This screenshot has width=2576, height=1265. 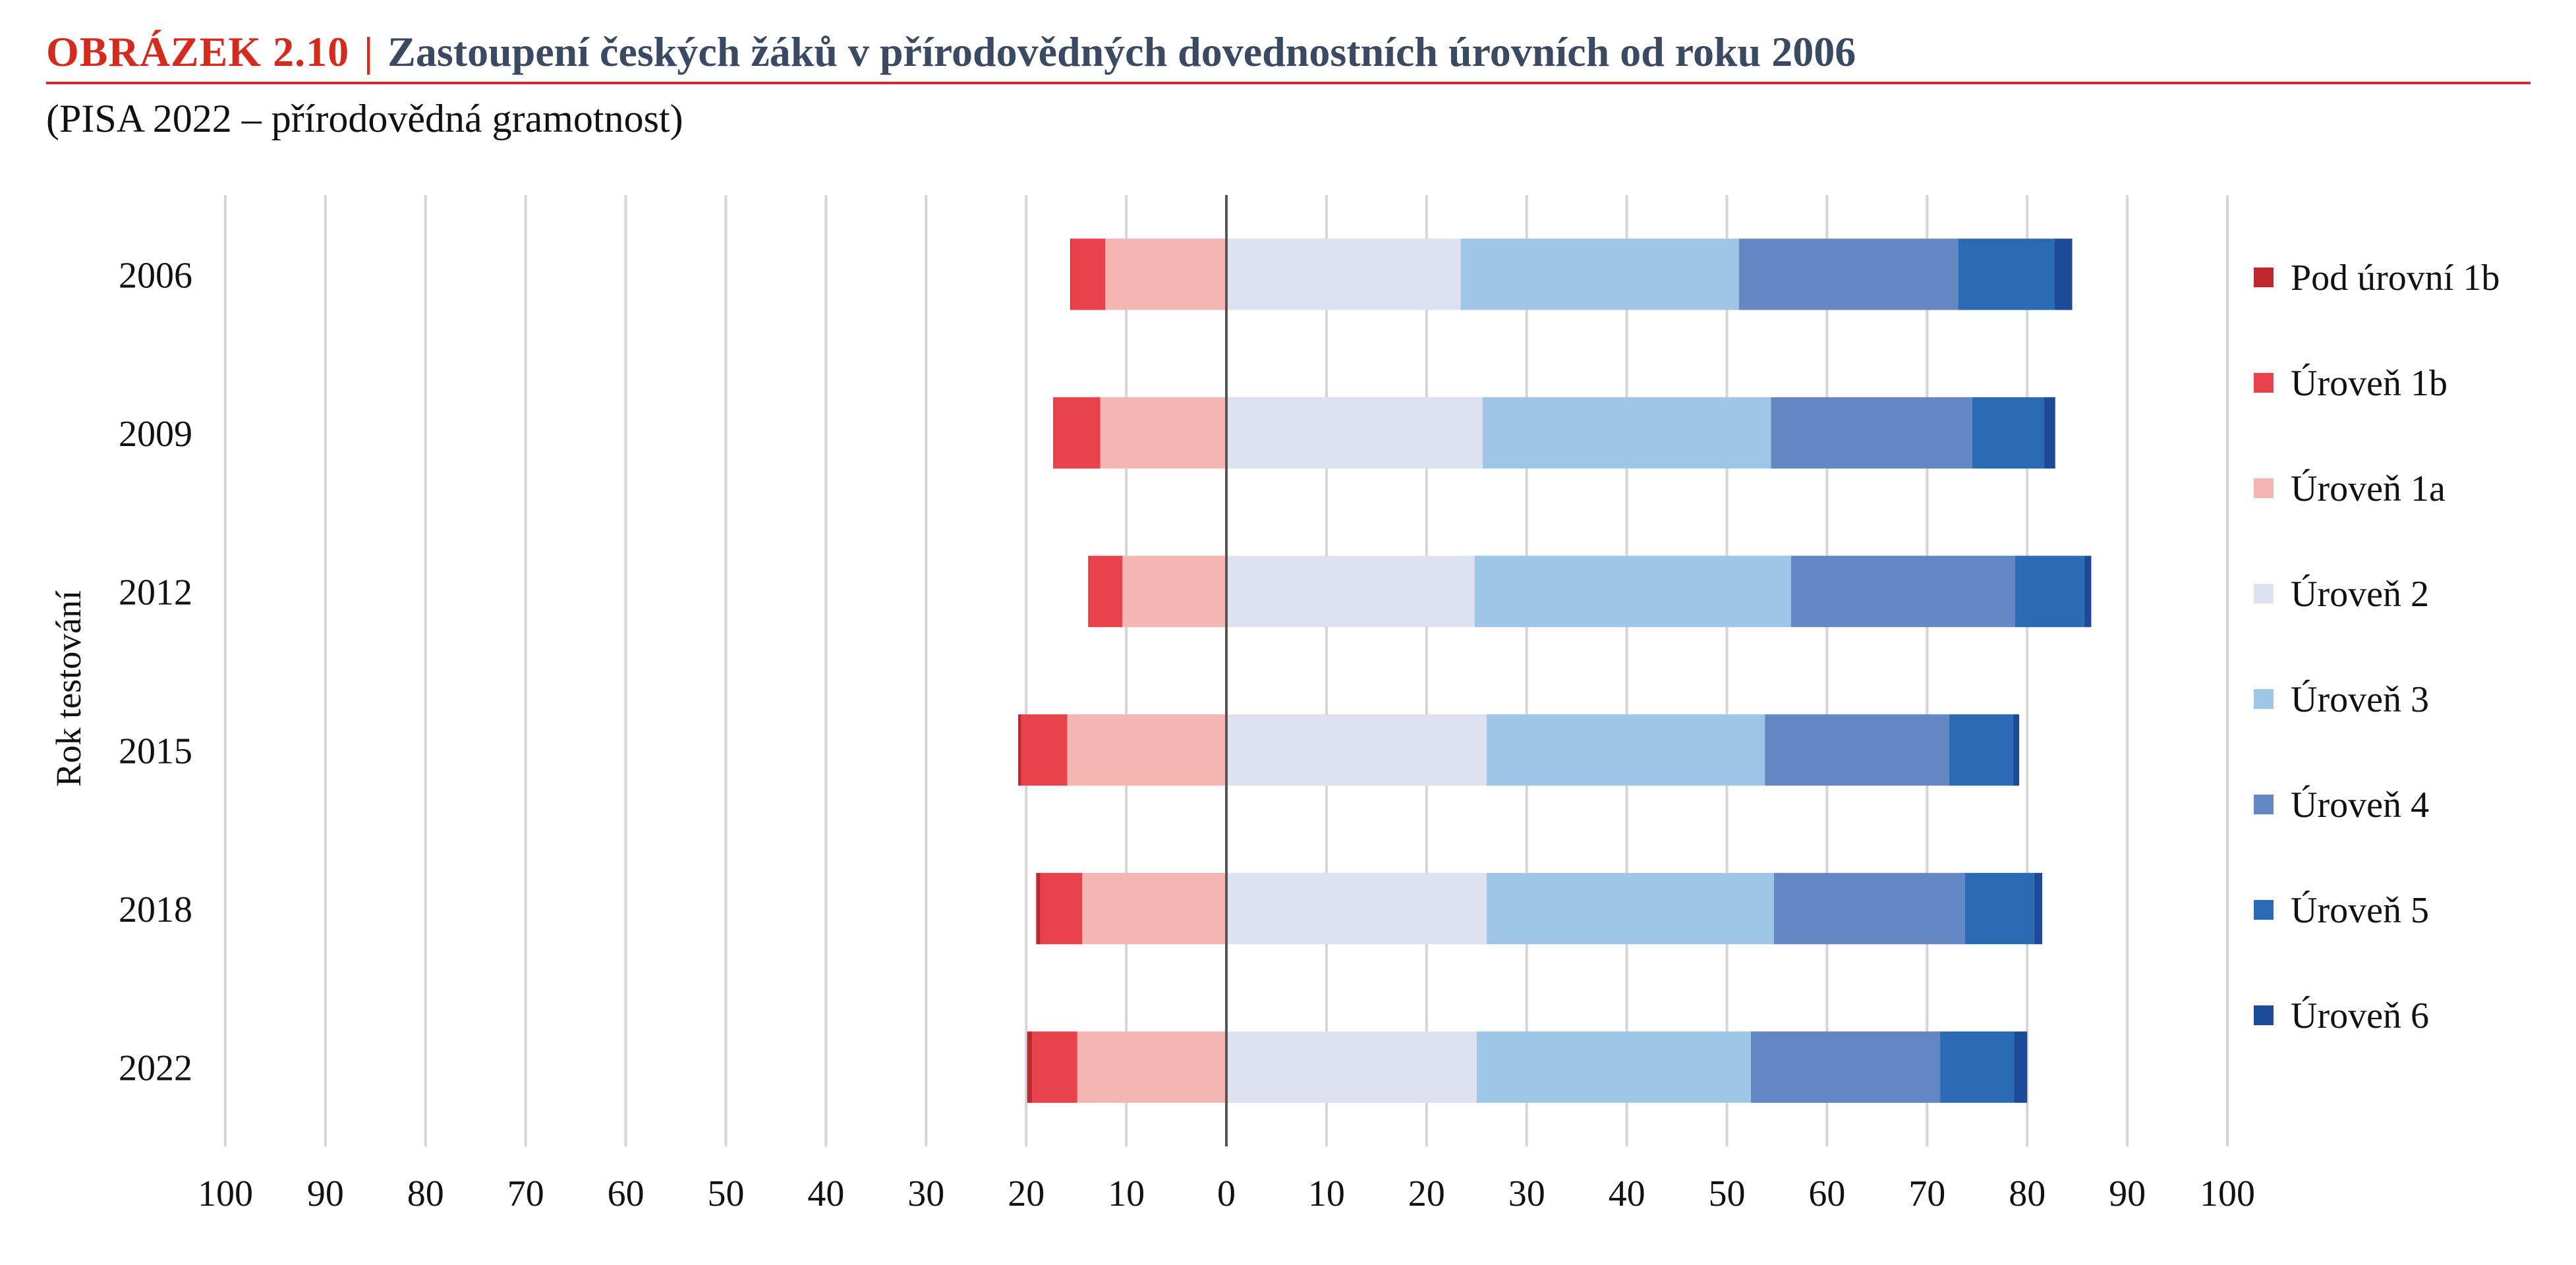 I want to click on bar-uroven-4-2006, so click(x=1849, y=274).